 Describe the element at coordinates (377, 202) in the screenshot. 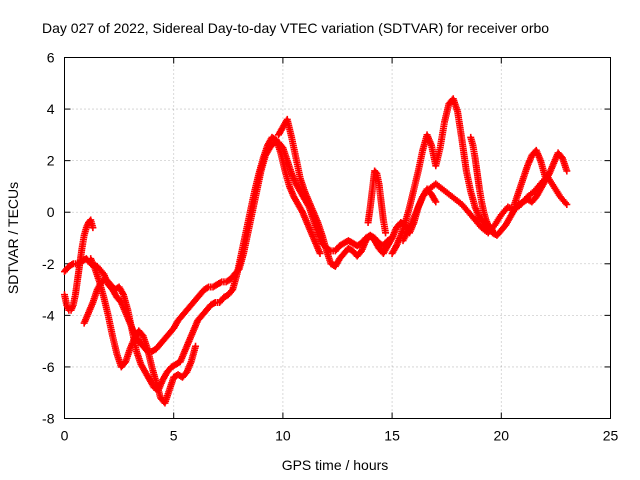

I see `series-track-f` at that location.